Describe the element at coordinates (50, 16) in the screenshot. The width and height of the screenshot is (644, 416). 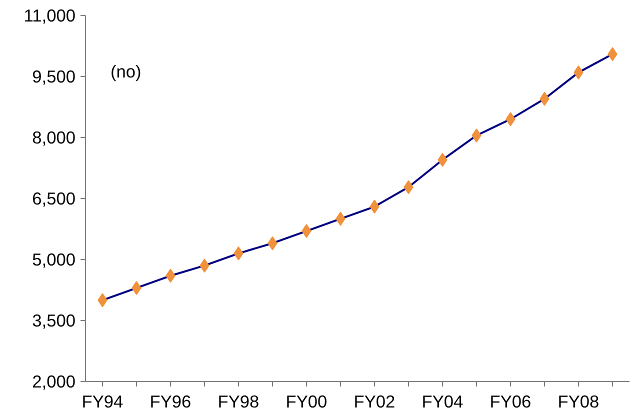
I see `y-tick-label: 11,000` at that location.